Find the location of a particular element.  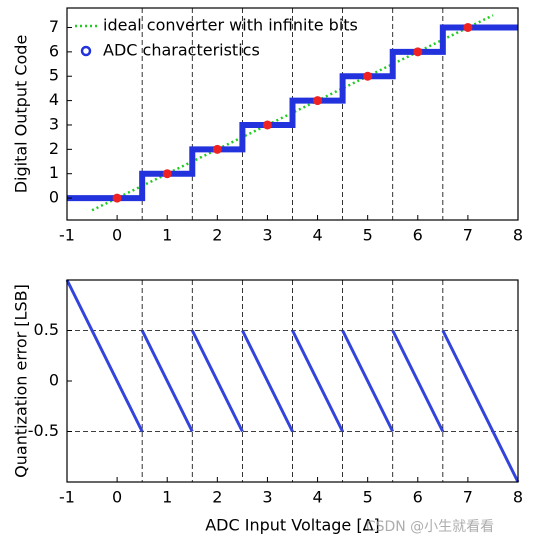

y-tick-label: 7 is located at coordinates (54, 26).